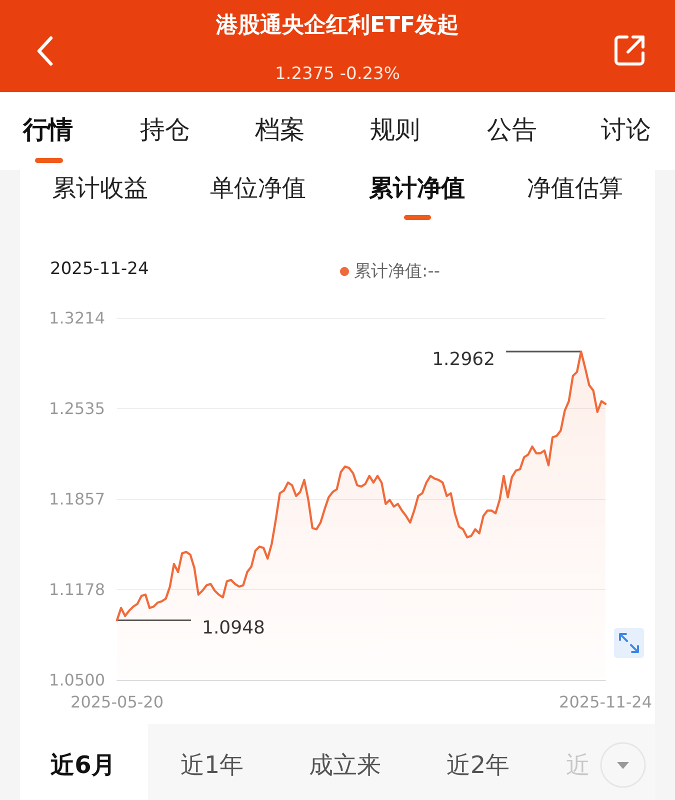  Describe the element at coordinates (395, 130) in the screenshot. I see `text: 规则` at that location.